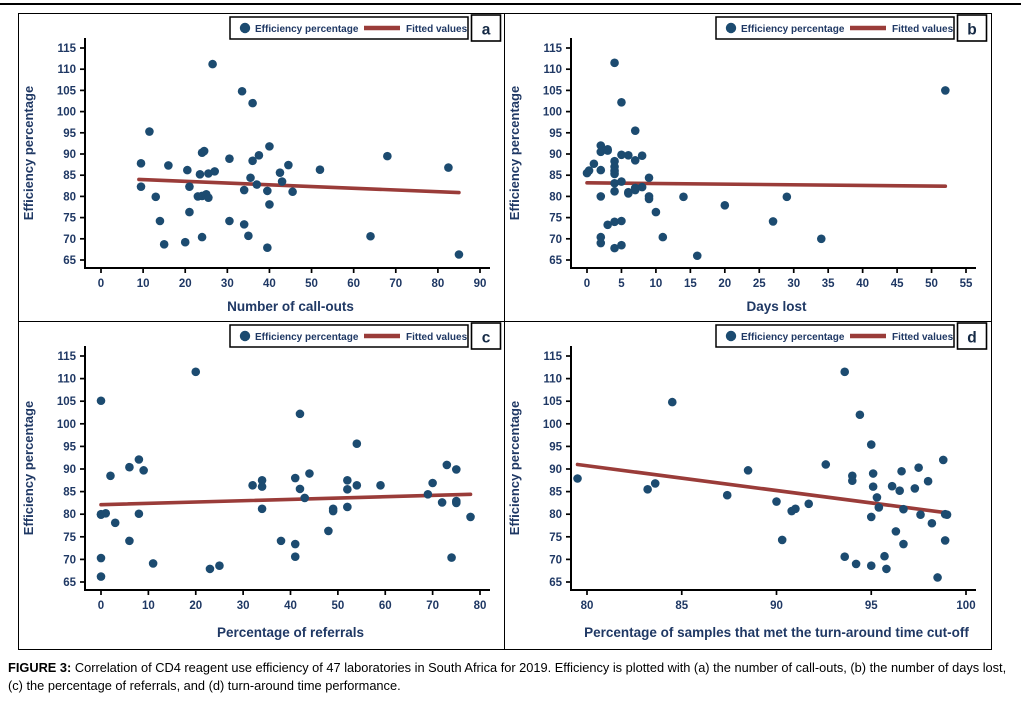 The height and width of the screenshot is (707, 1021). I want to click on svg-text: c, so click(486, 338).